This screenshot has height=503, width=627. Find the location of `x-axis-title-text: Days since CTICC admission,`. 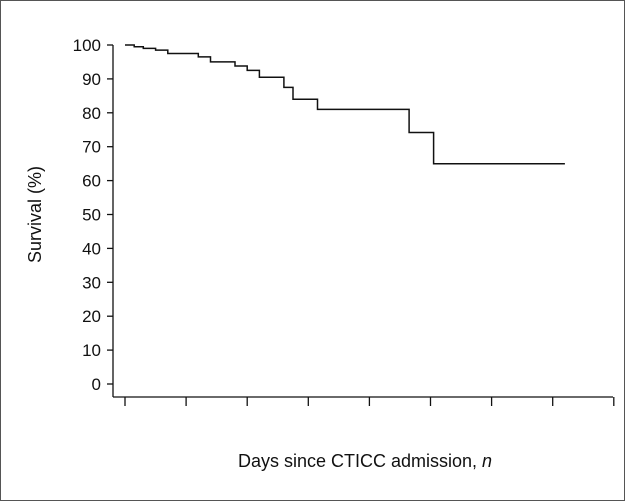

x-axis-title-text: Days since CTICC admission, is located at coordinates (360, 461).